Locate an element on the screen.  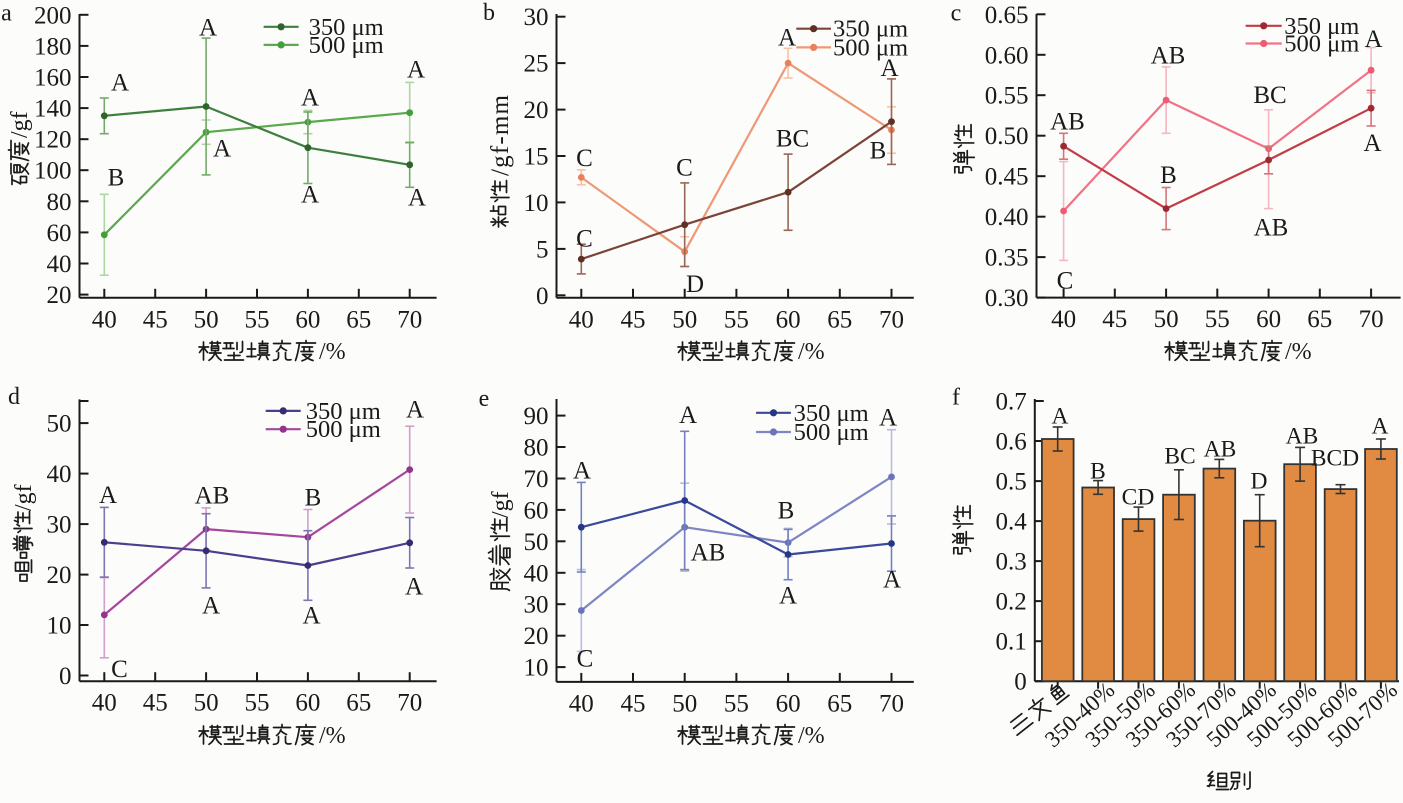
svg-text: 10 is located at coordinates (536, 668).